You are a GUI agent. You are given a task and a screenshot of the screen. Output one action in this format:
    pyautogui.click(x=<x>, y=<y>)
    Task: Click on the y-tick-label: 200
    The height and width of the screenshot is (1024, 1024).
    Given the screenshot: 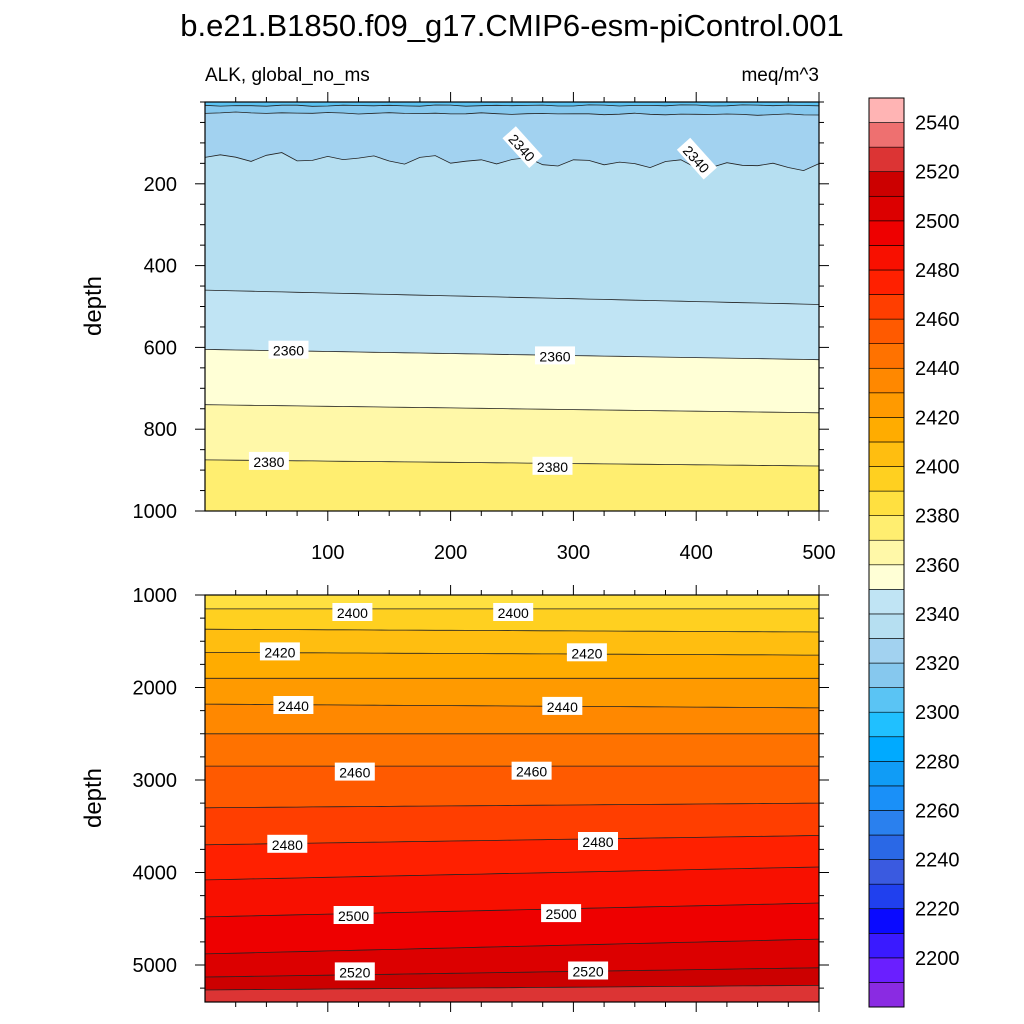 What is the action you would take?
    pyautogui.click(x=160, y=185)
    